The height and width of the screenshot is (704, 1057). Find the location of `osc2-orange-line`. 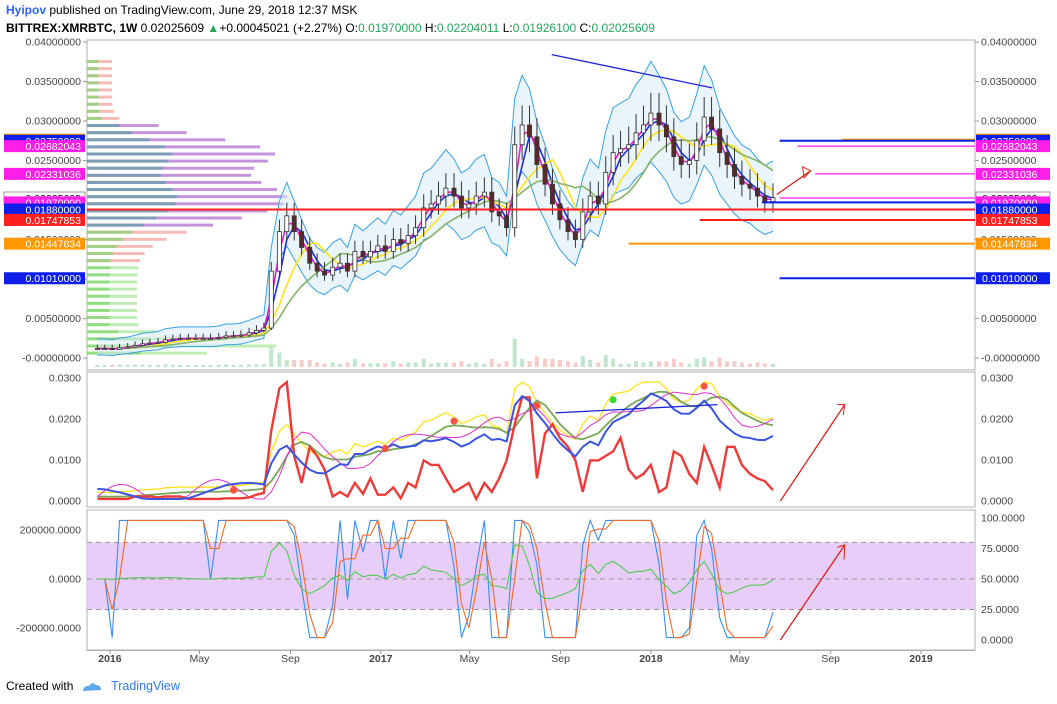

osc2-orange-line is located at coordinates (435, 578).